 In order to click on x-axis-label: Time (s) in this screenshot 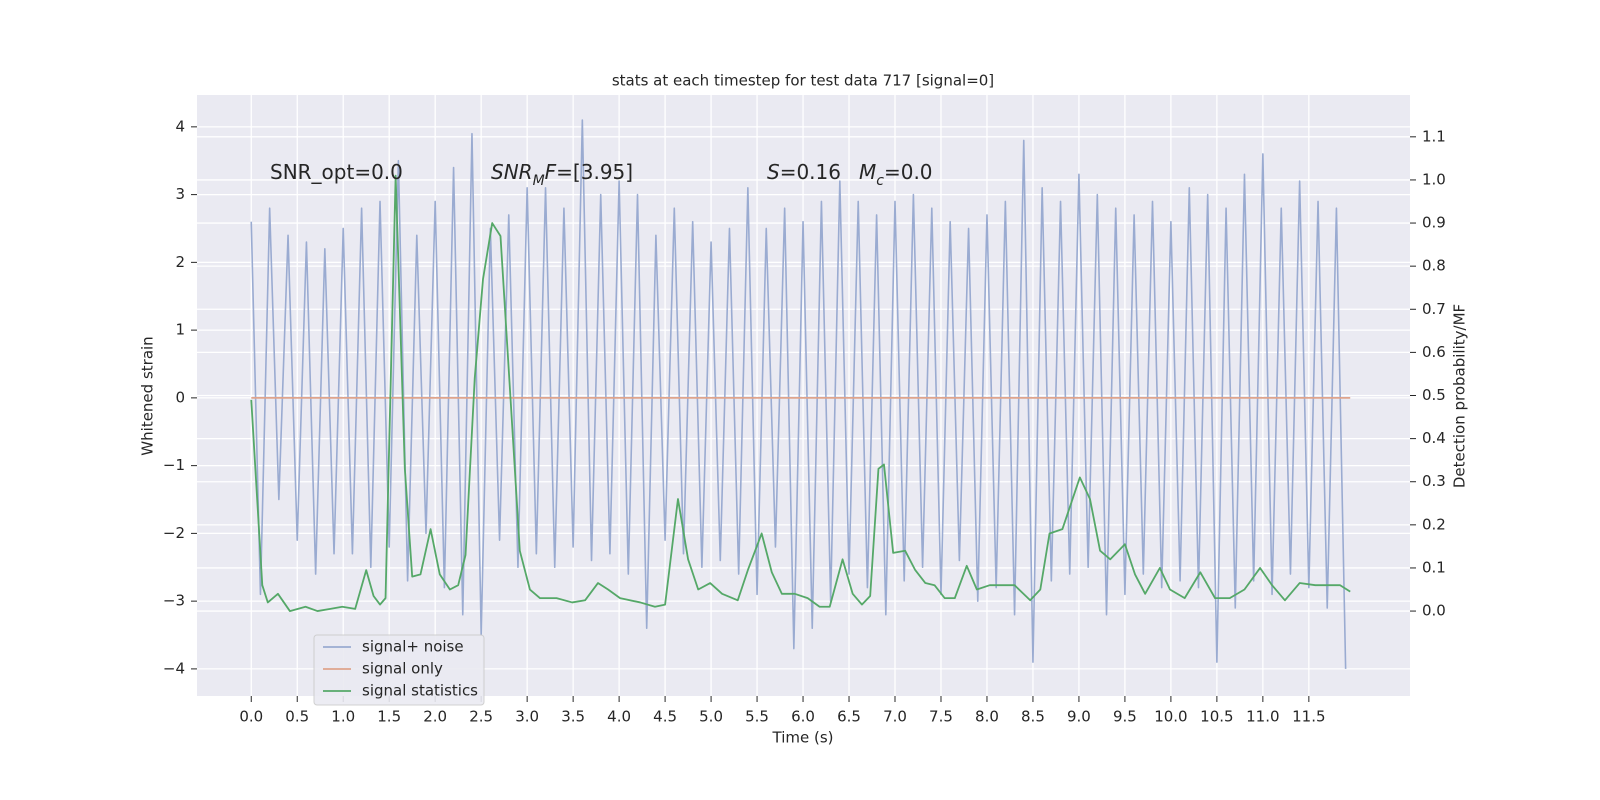, I will do `click(803, 738)`.